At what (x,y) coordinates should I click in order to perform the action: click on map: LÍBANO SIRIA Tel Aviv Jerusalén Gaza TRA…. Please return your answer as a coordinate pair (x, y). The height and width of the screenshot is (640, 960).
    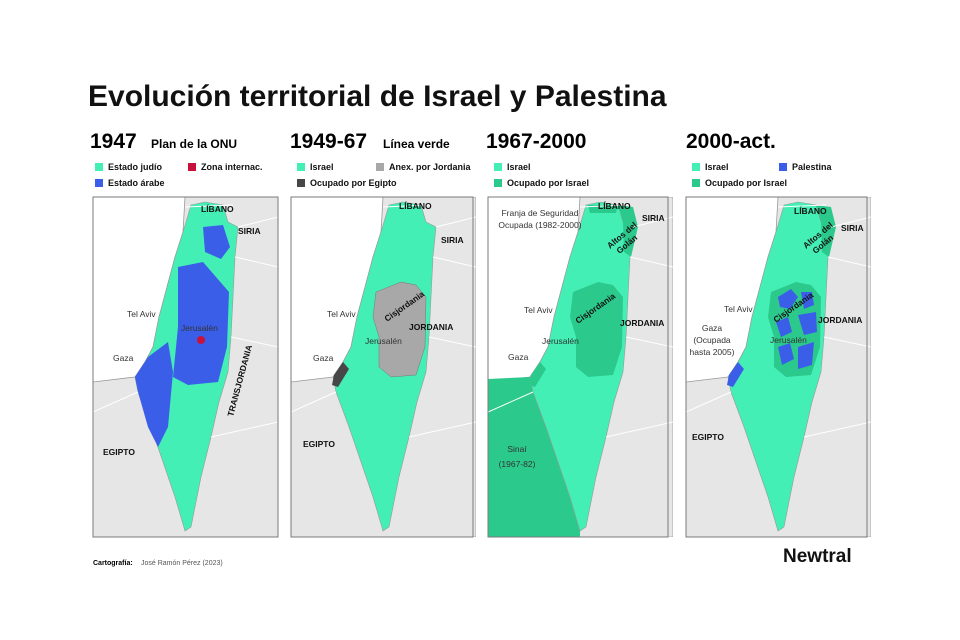
    Looking at the image, I should click on (185, 367).